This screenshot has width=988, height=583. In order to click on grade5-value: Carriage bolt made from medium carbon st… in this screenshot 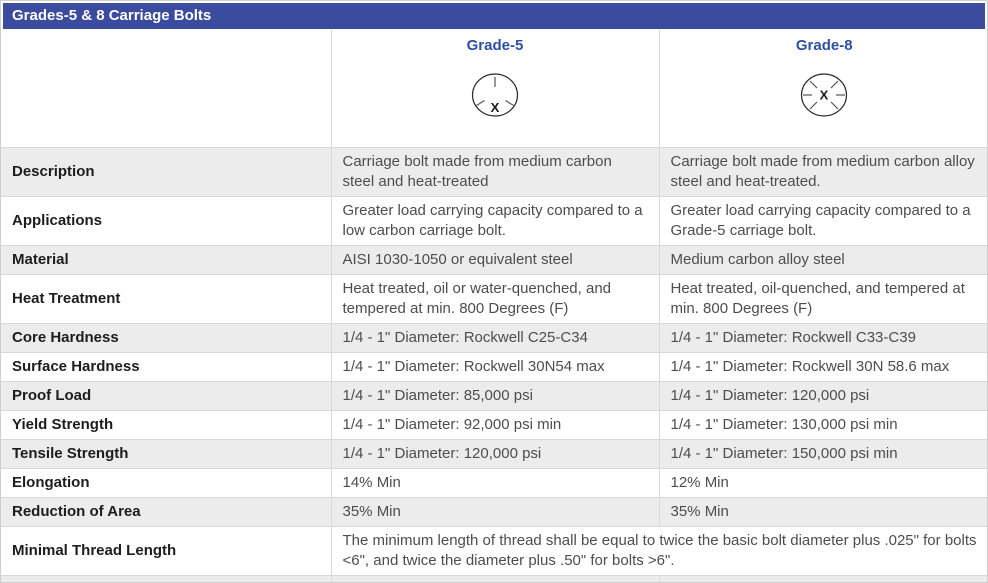, I will do `click(495, 171)`.